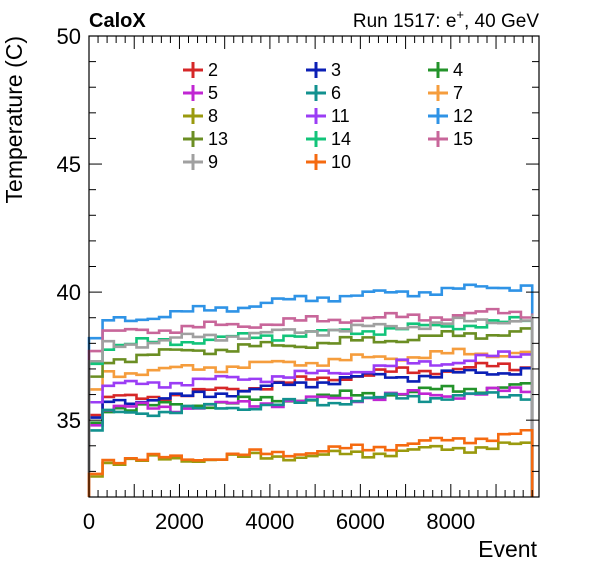  I want to click on legend-label: 14, so click(341, 139).